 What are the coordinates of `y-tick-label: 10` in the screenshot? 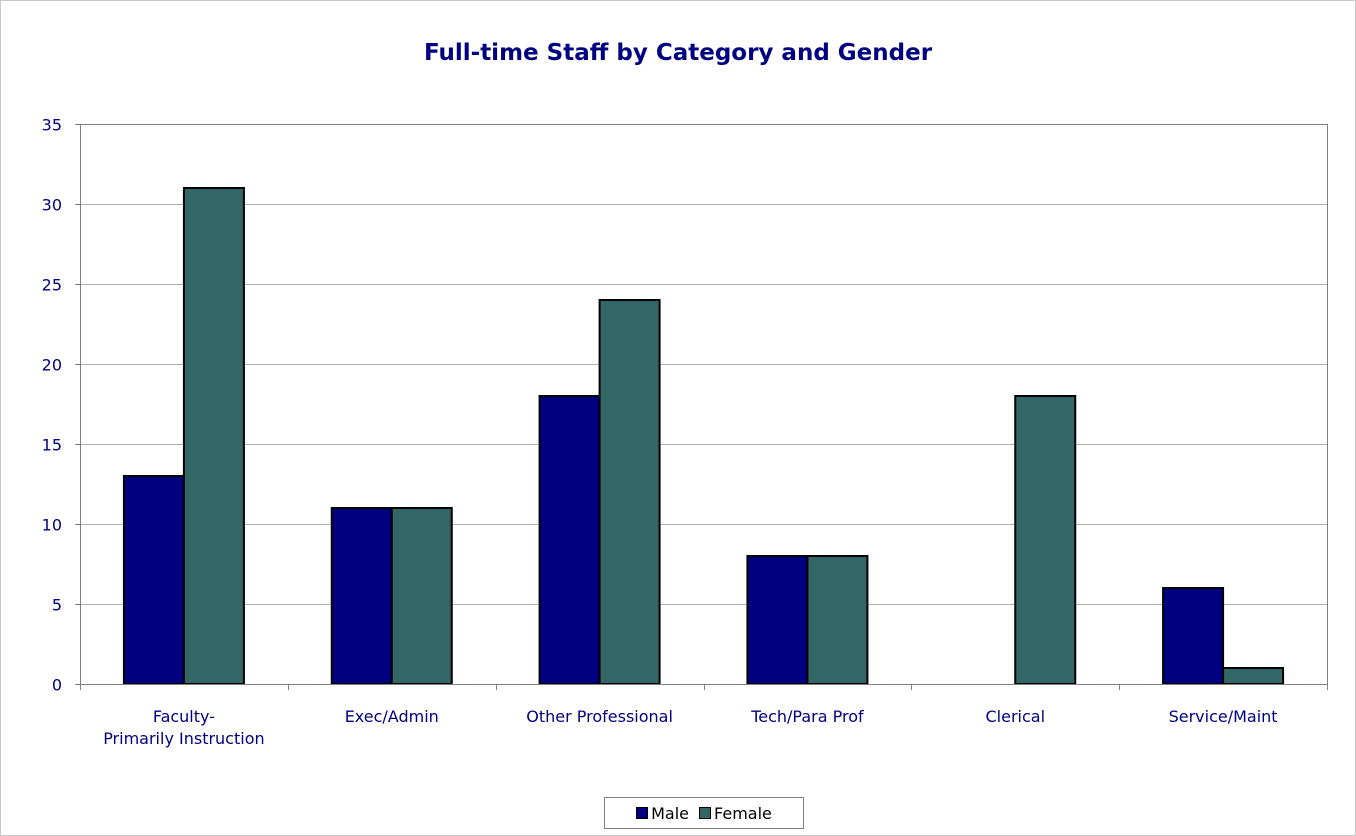 It's located at (52, 525).